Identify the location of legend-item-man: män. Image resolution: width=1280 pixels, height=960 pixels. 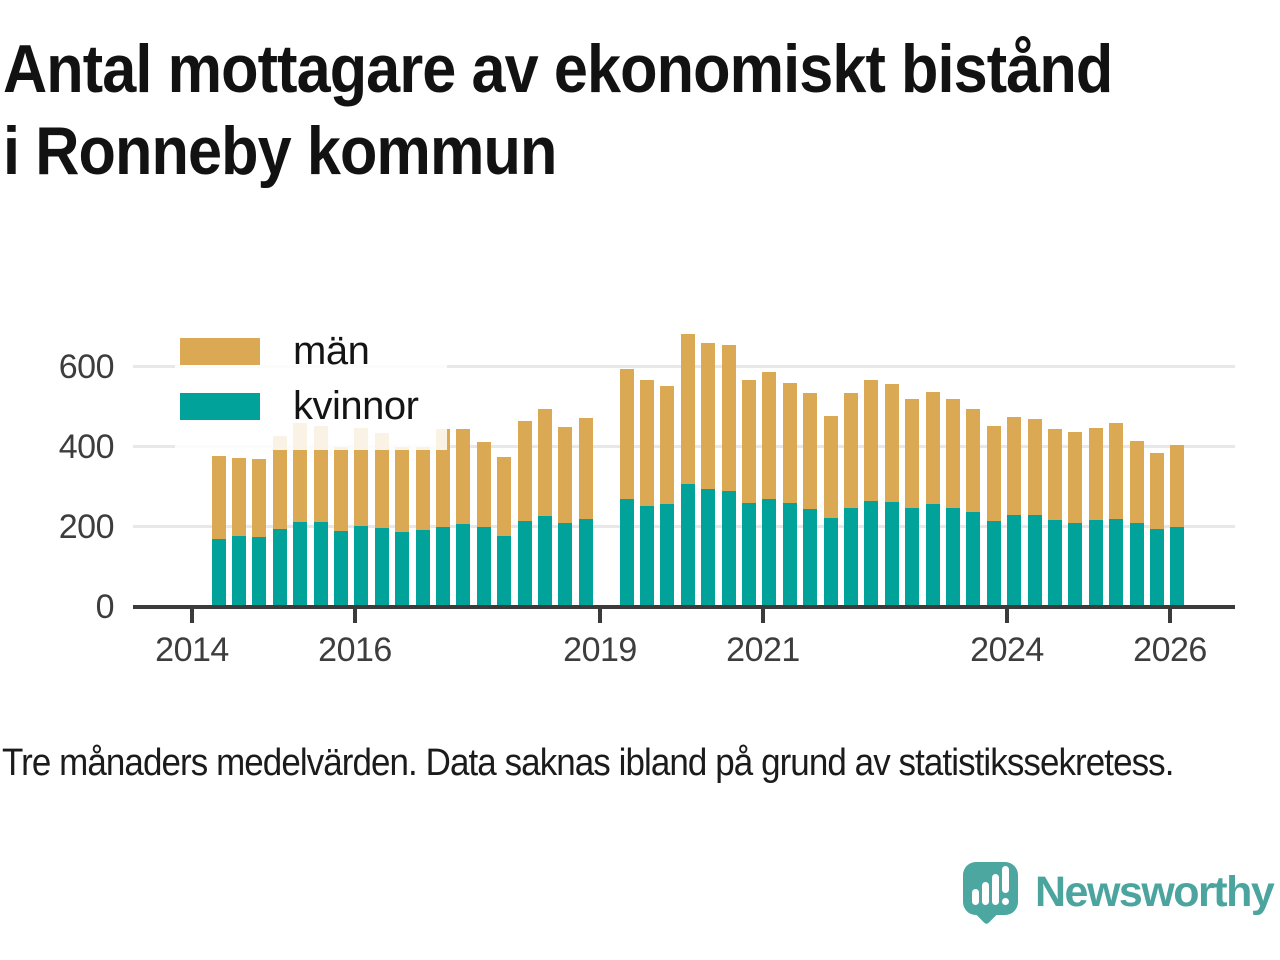
(313, 351).